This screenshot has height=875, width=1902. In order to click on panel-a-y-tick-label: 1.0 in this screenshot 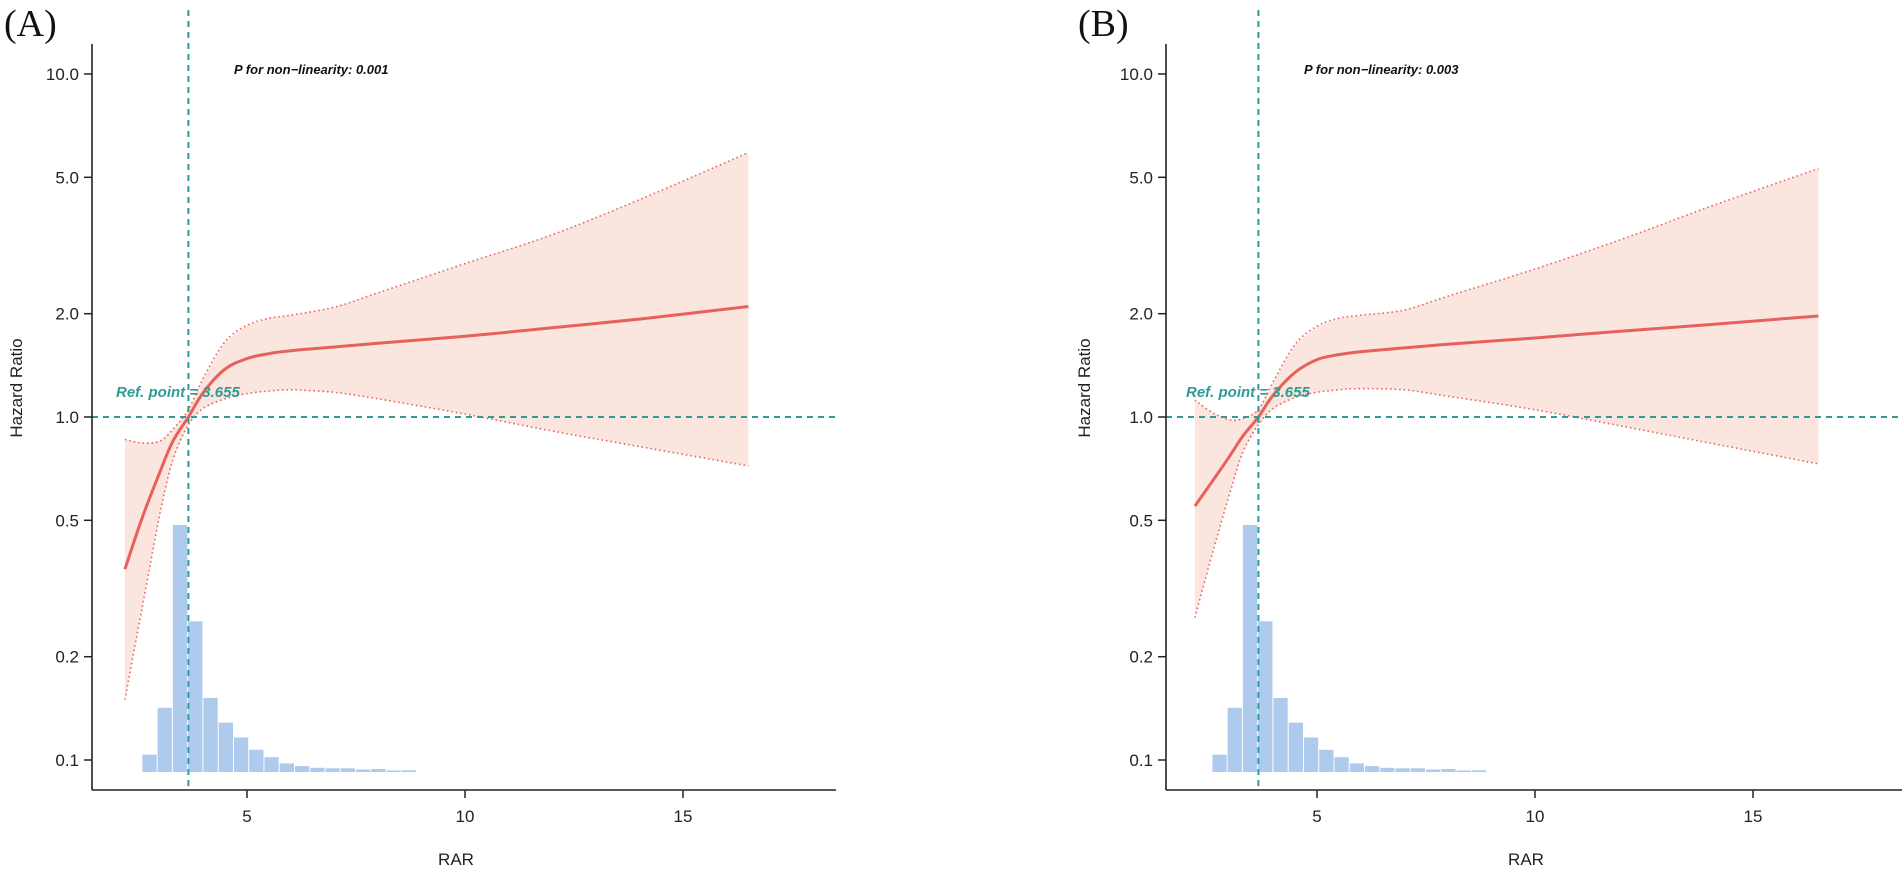, I will do `click(67, 417)`.